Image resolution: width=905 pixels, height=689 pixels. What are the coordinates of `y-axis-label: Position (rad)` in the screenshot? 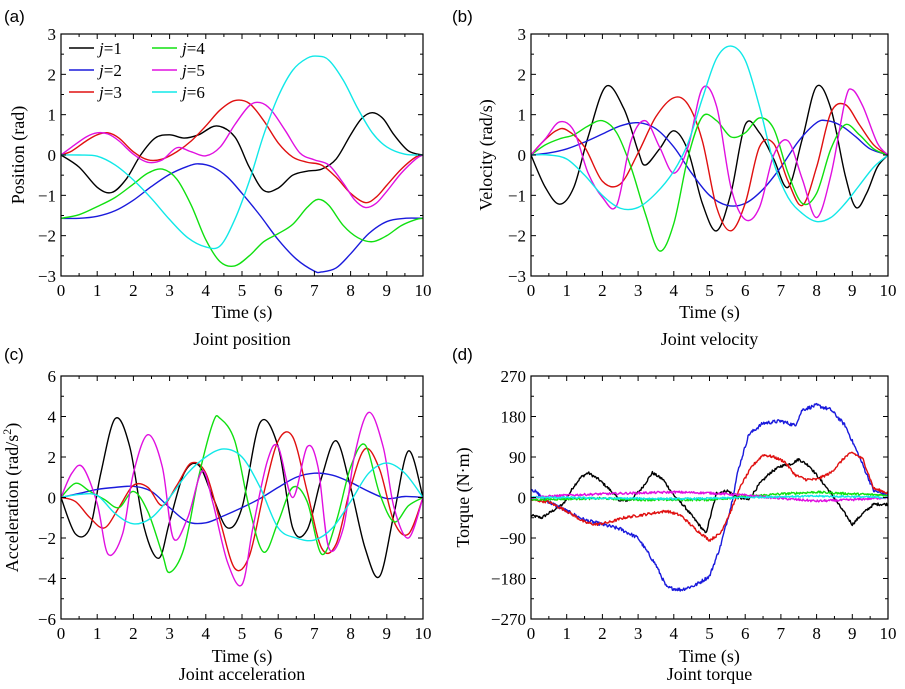 It's located at (18, 155).